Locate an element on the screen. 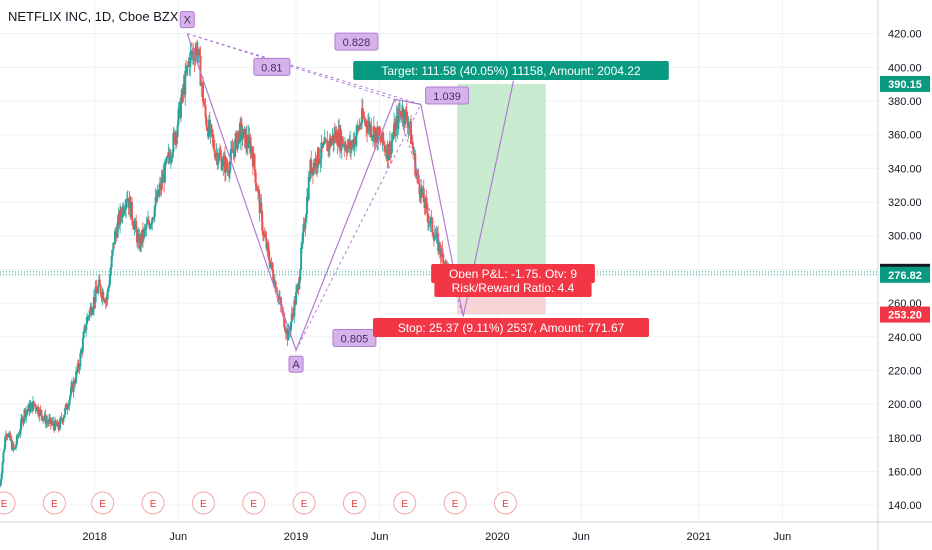  y-tick-label: 360.00 is located at coordinates (905, 136).